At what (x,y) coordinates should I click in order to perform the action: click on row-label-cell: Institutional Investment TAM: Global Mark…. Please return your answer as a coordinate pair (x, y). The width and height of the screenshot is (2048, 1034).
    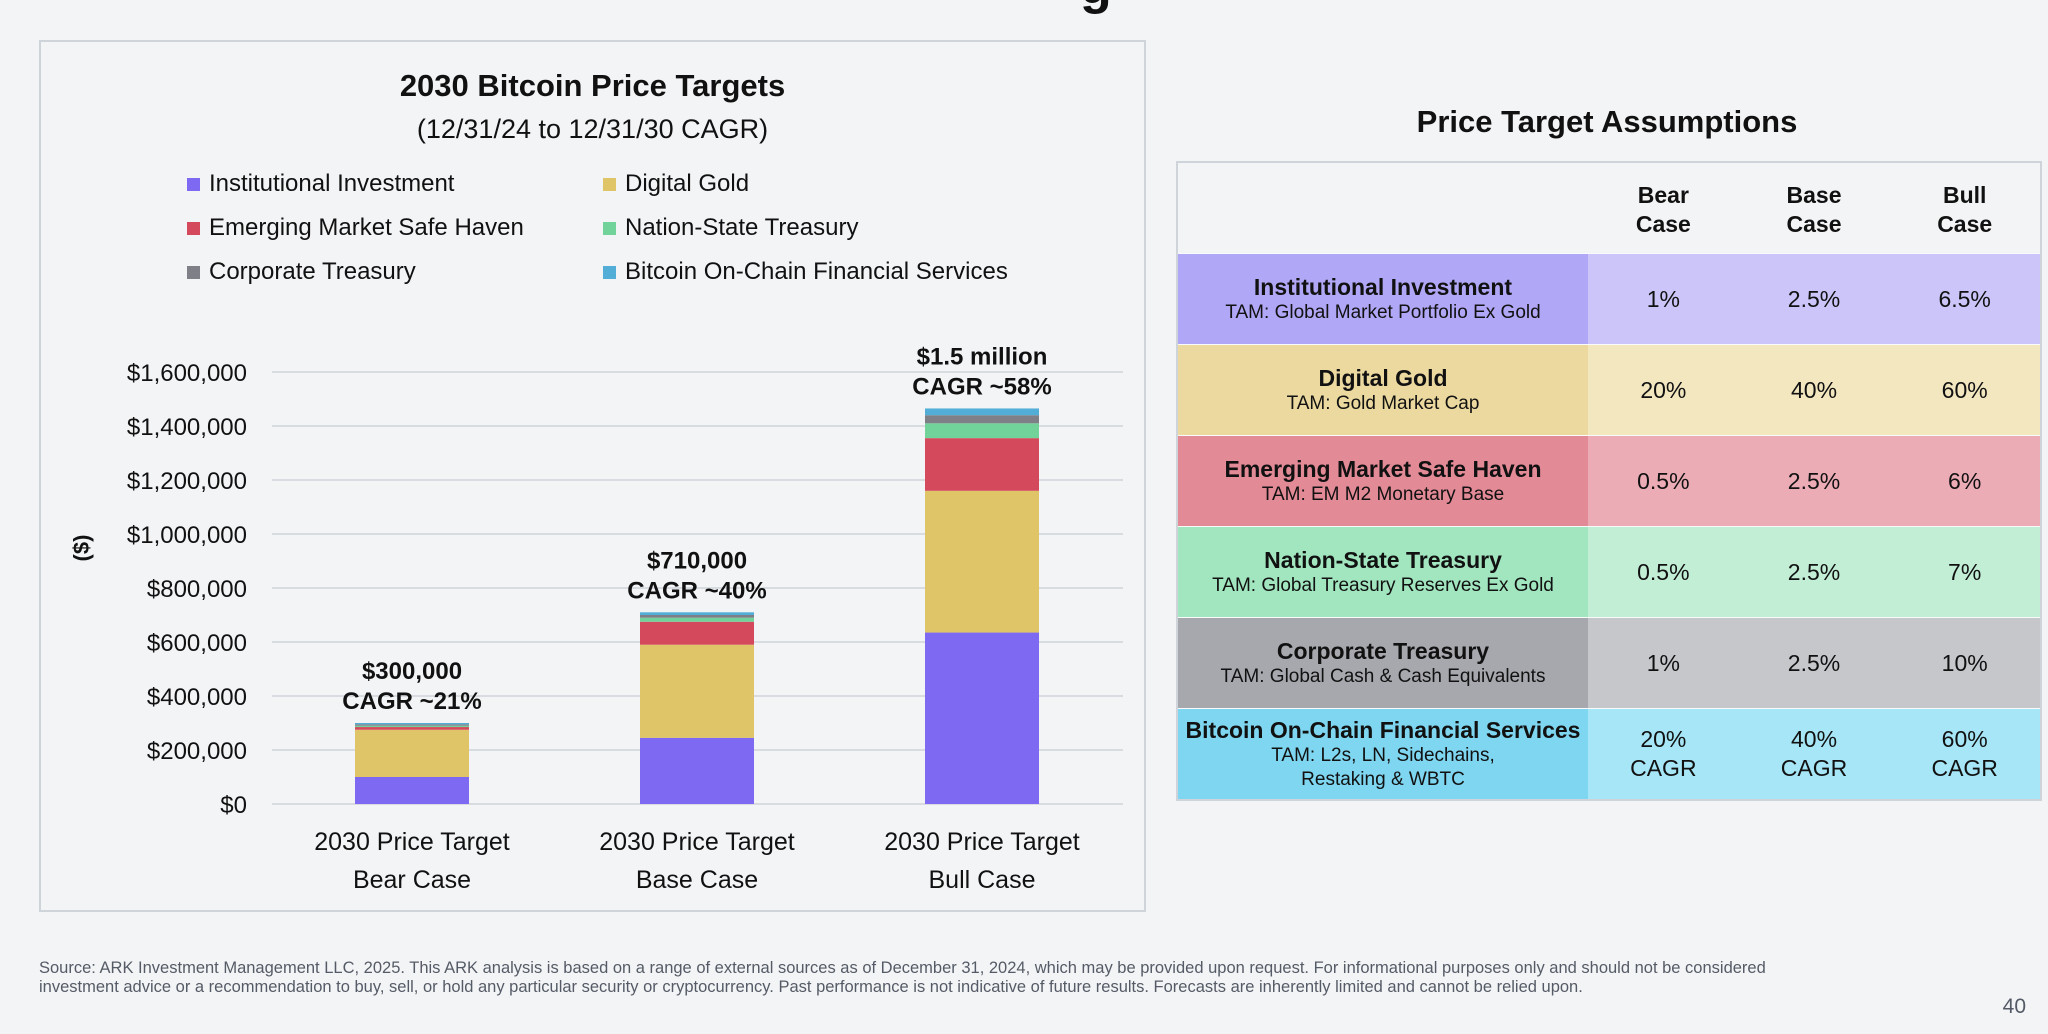
    Looking at the image, I should click on (1383, 299).